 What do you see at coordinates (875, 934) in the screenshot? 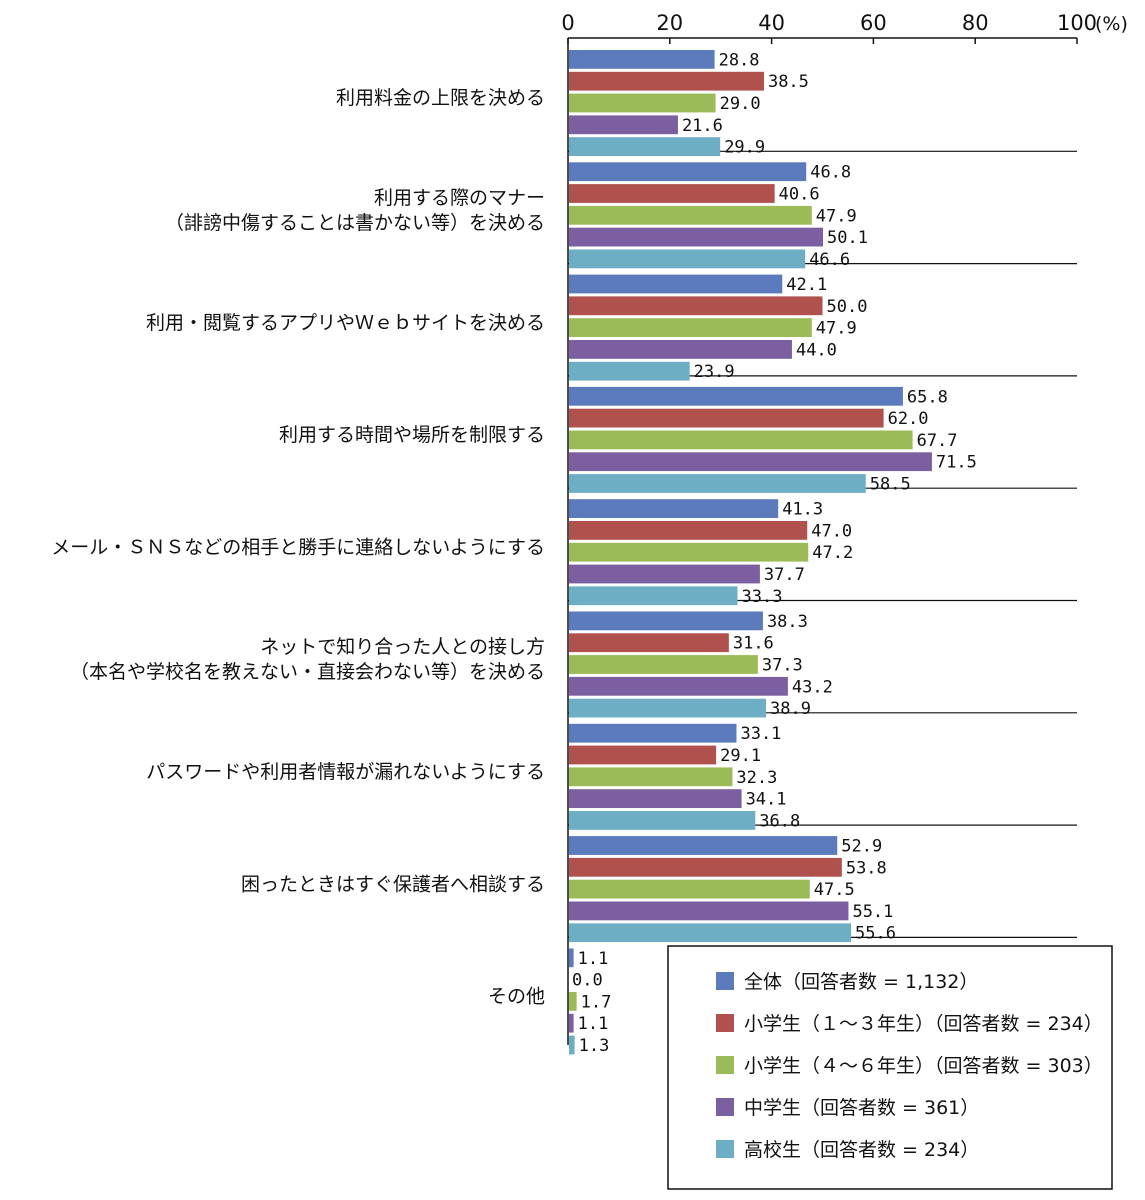
I see `bar-value-label: 55.6` at bounding box center [875, 934].